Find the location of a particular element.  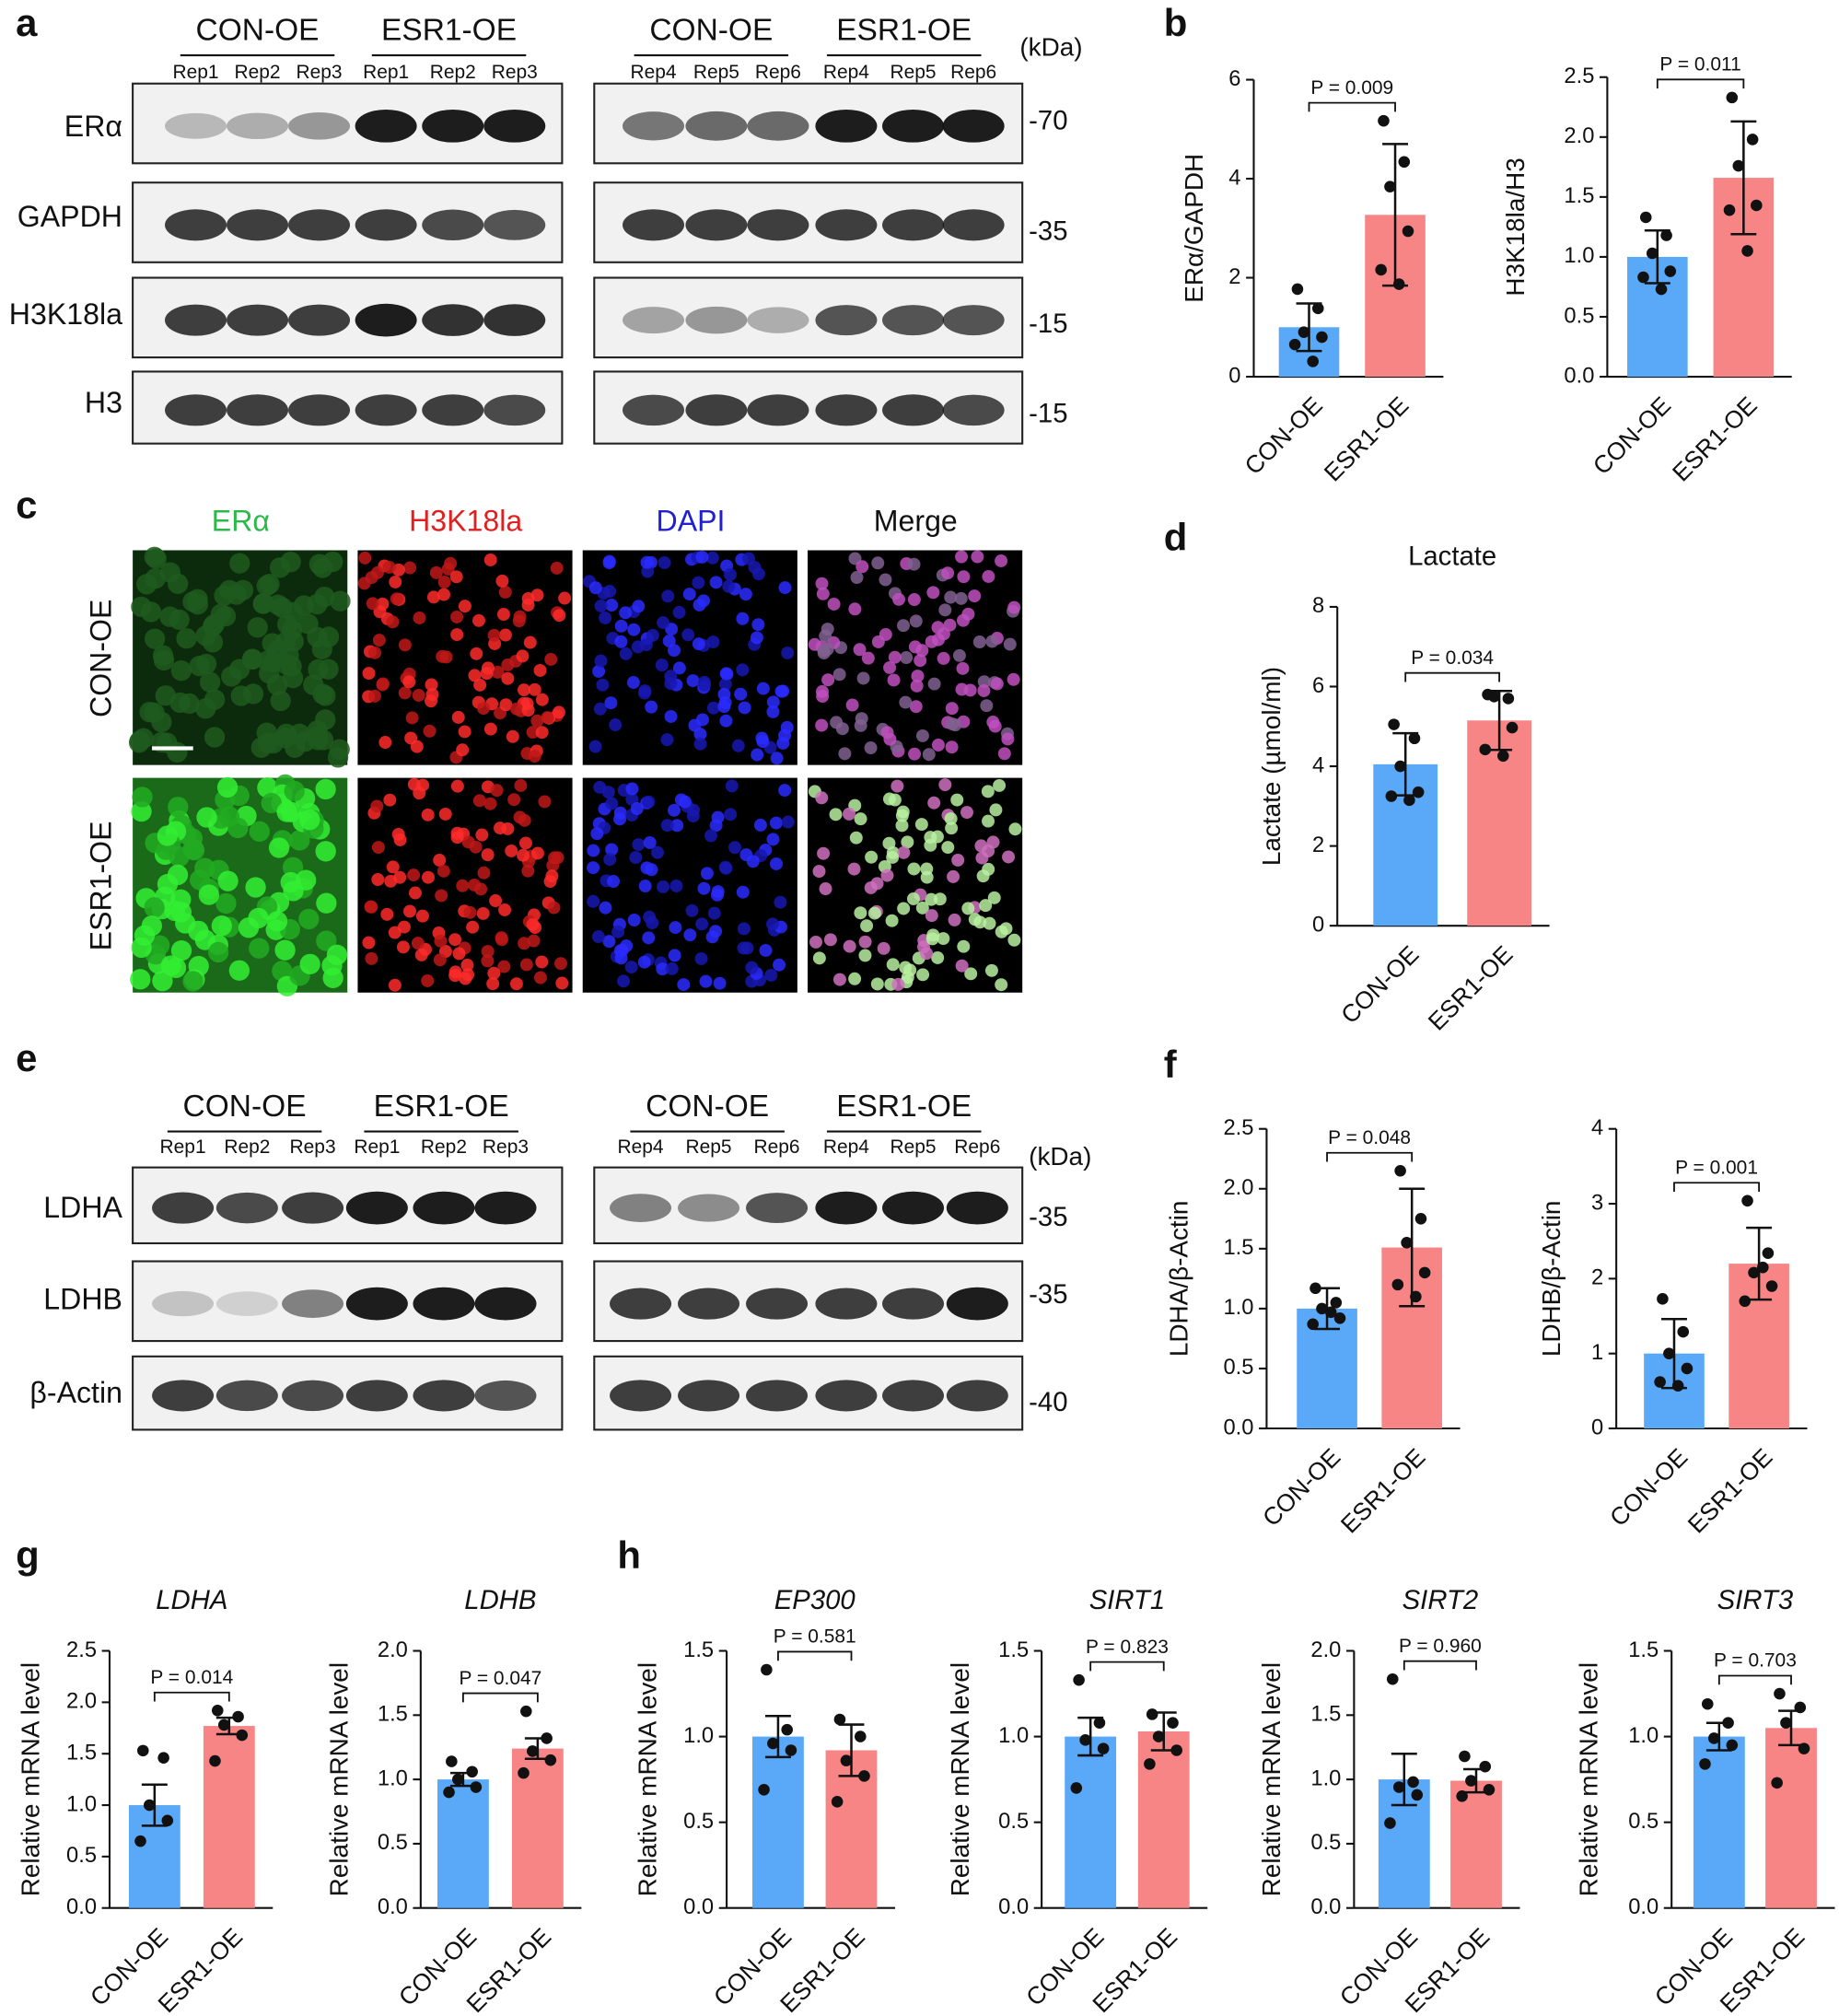

lane-label: Rep2 is located at coordinates (258, 72).